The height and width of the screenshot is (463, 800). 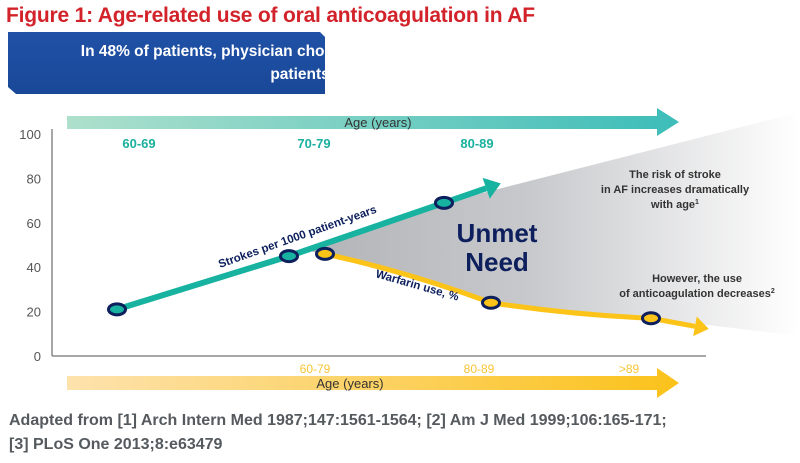 What do you see at coordinates (302, 249) in the screenshot?
I see `strokes-series-line` at bounding box center [302, 249].